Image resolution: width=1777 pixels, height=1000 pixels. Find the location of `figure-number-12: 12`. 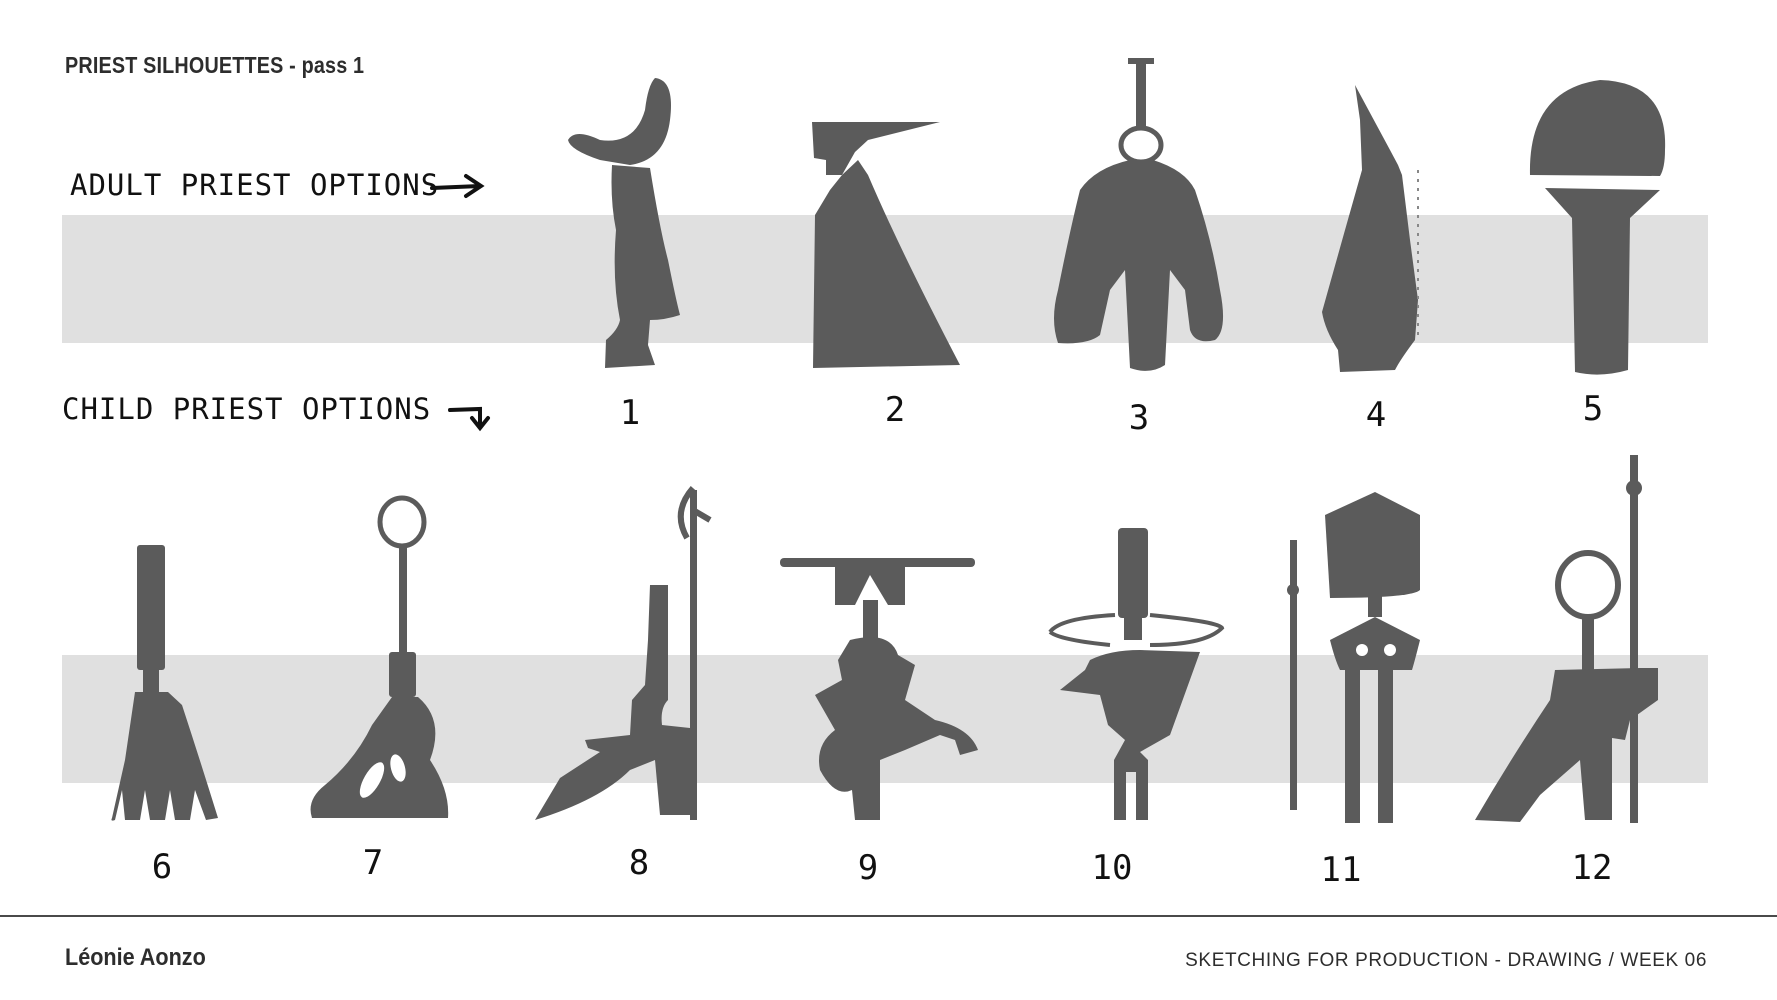

figure-number-12: 12 is located at coordinates (1592, 868).